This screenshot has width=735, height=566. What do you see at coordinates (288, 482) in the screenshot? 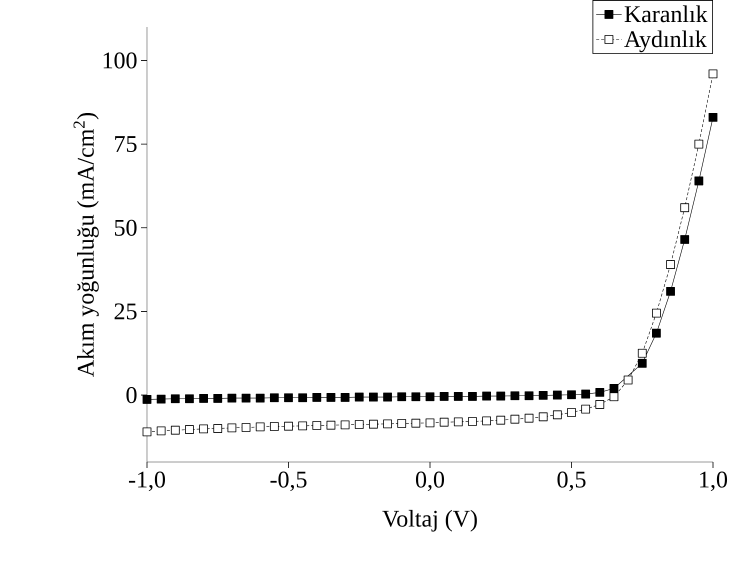
I see `x-tick-label: -0,5` at bounding box center [288, 482].